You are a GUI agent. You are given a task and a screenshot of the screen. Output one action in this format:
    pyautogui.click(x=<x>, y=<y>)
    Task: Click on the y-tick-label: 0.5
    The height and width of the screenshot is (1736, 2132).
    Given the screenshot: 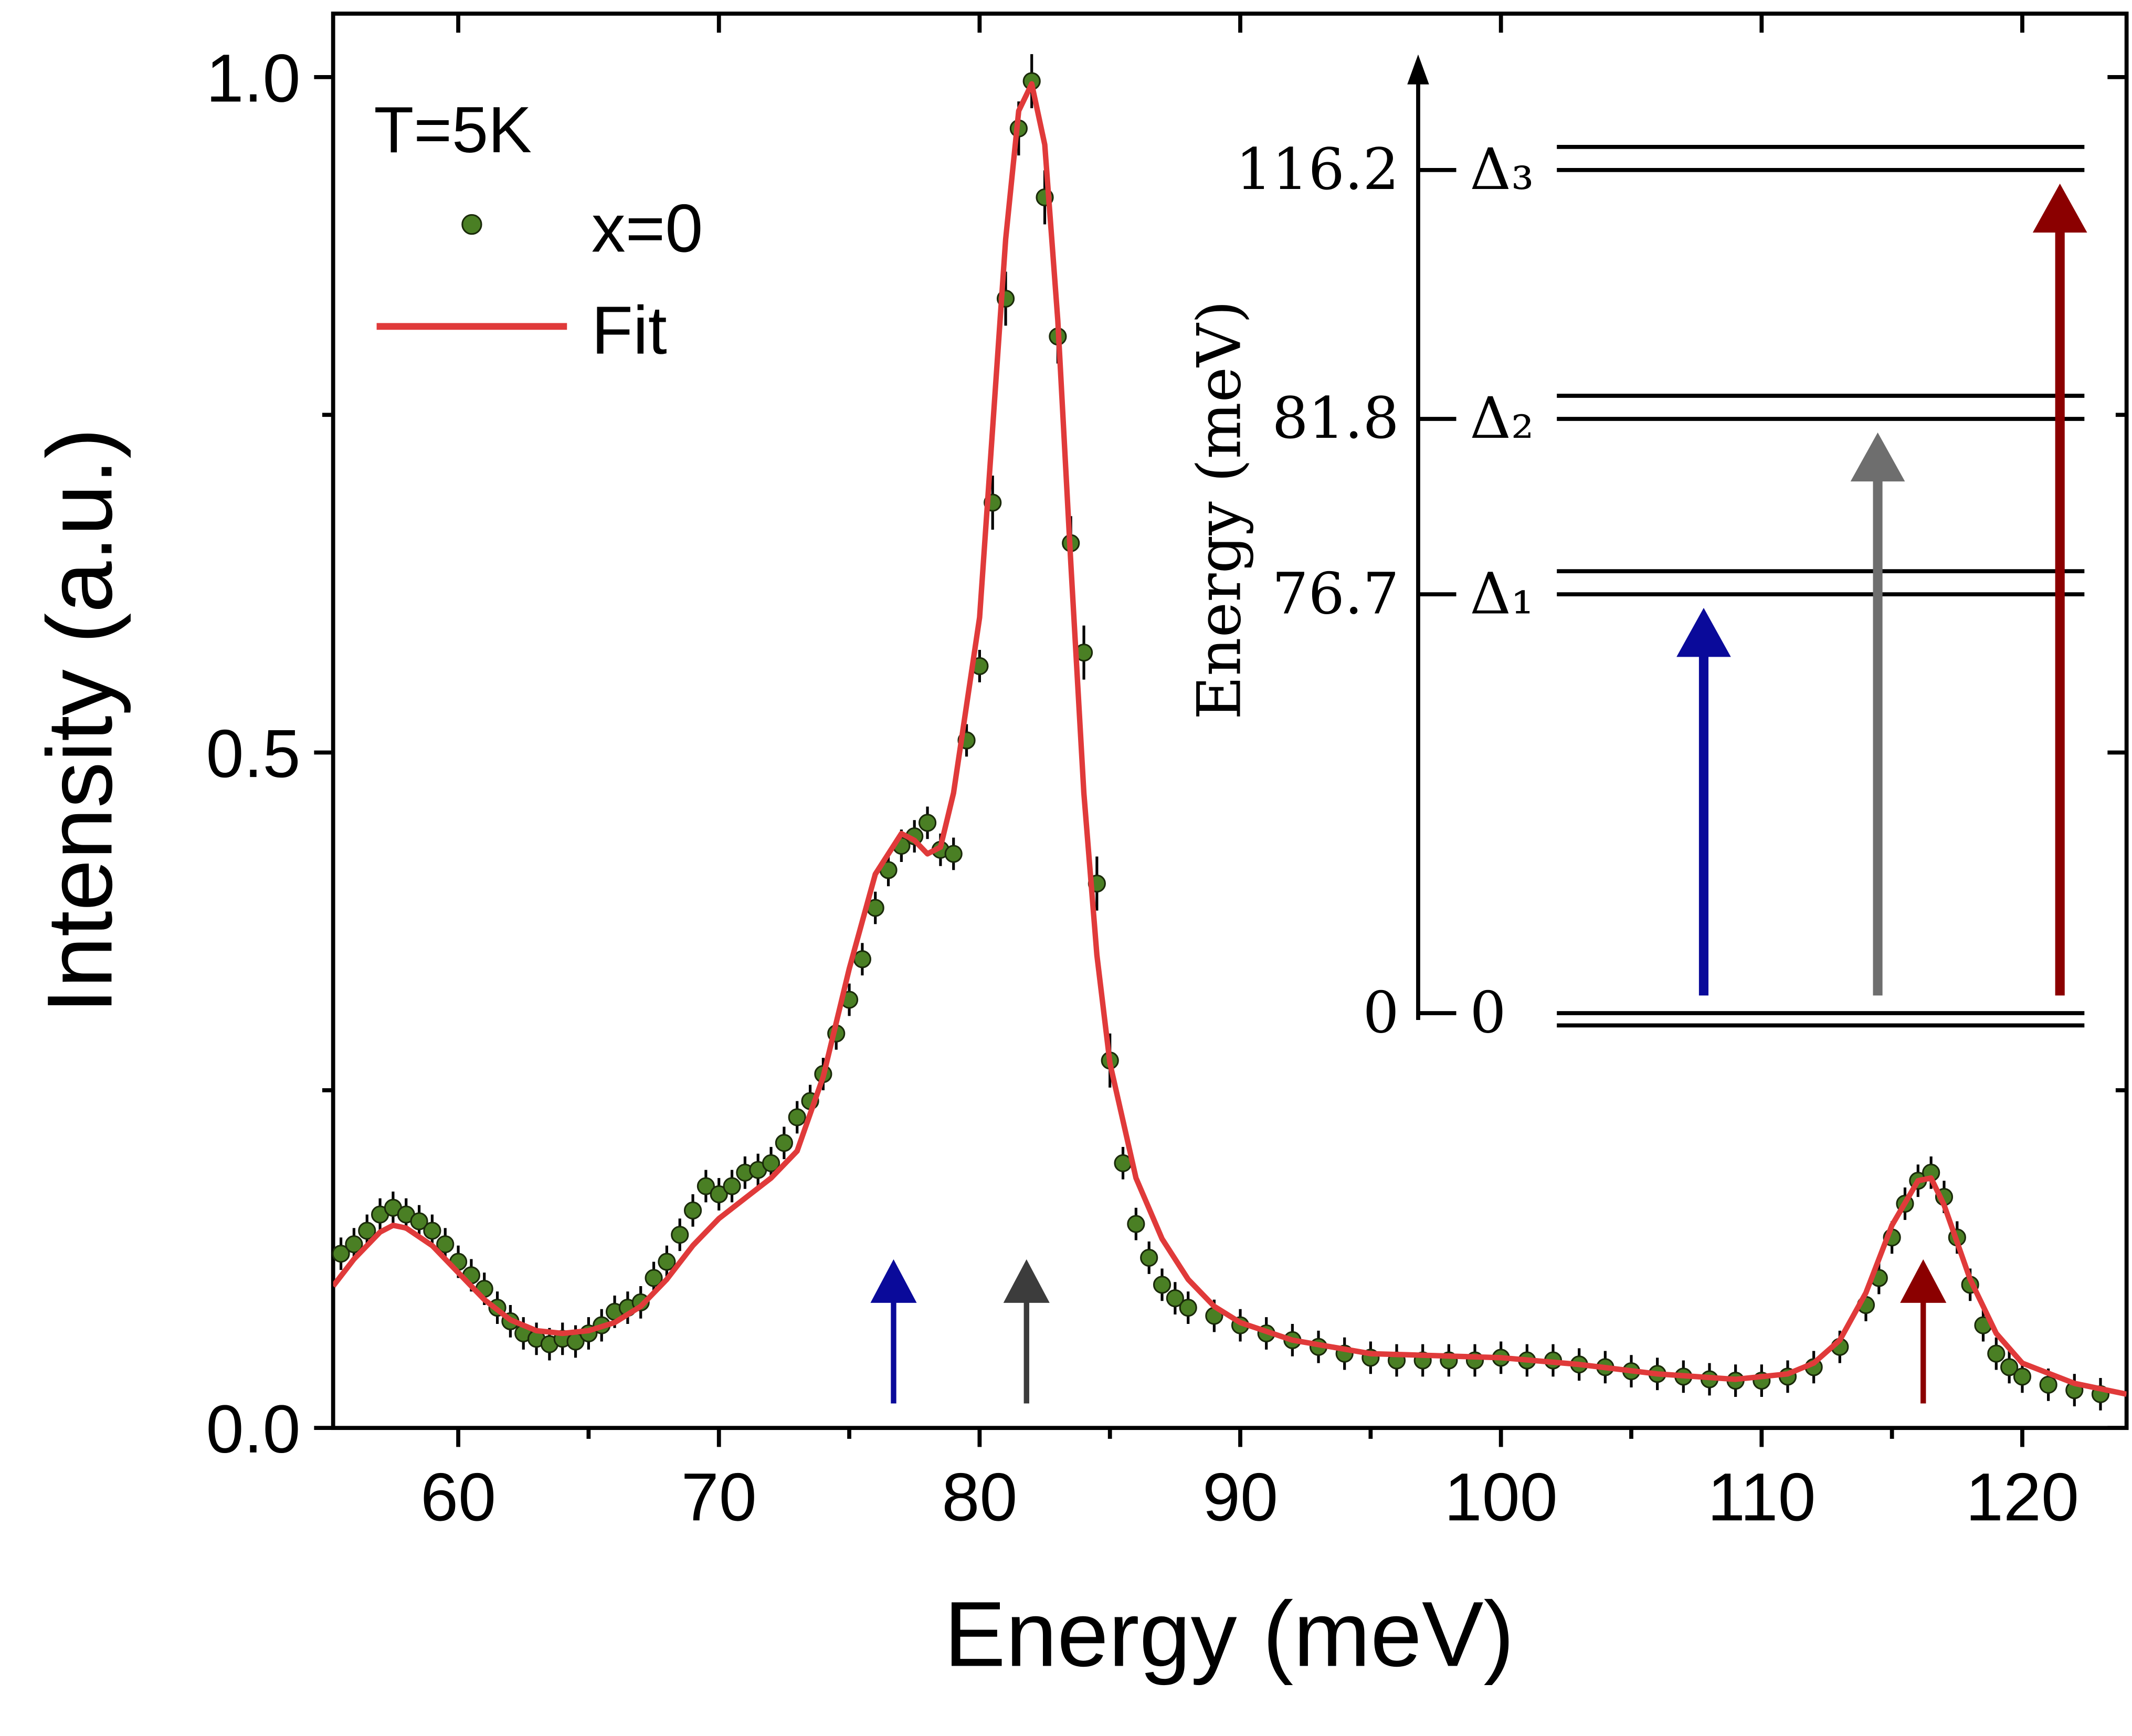 What is the action you would take?
    pyautogui.click(x=253, y=754)
    